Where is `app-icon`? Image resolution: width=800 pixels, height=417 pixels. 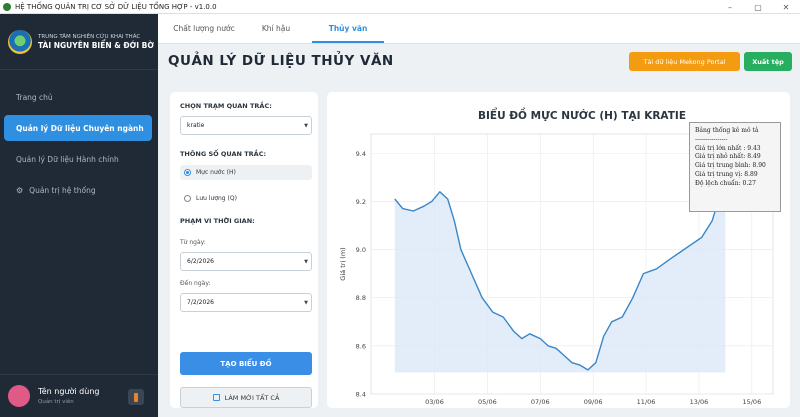 app-icon is located at coordinates (7, 6).